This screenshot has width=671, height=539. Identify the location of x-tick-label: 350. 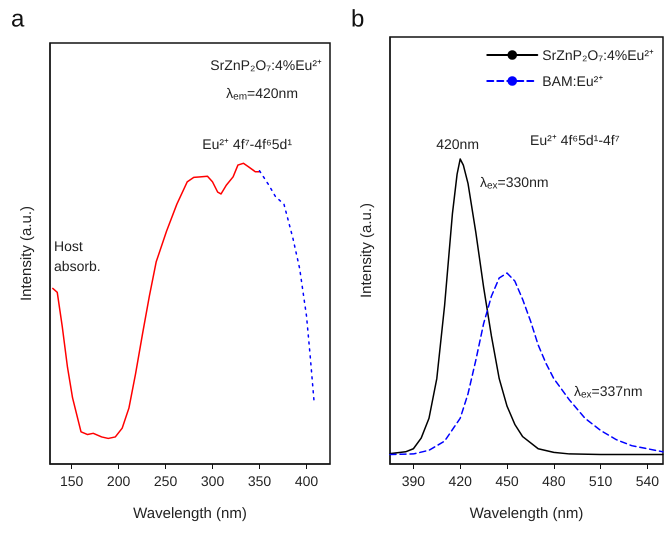
(260, 481).